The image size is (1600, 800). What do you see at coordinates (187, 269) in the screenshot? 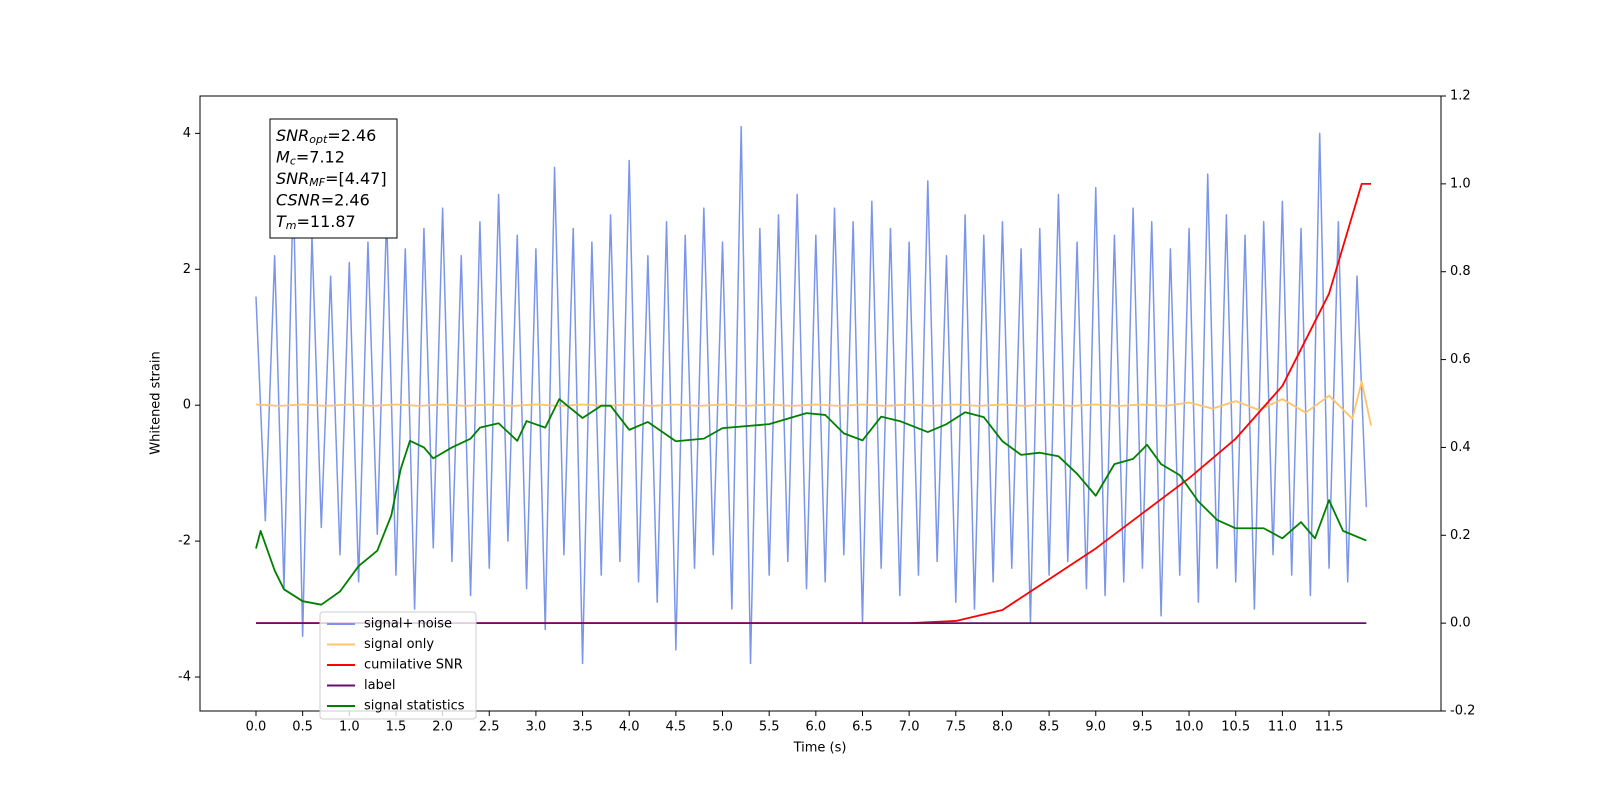
I see `y-tick-label: 2` at bounding box center [187, 269].